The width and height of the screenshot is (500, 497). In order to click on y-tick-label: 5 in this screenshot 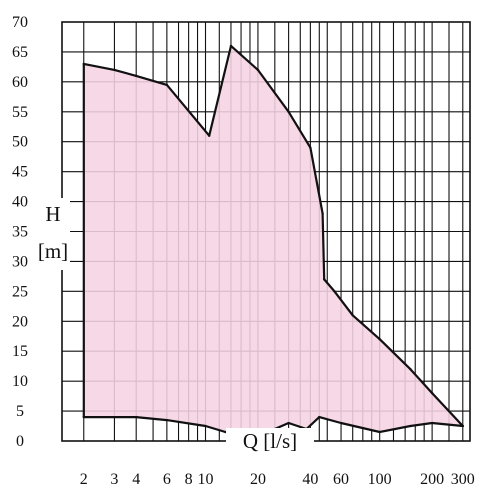, I will do `click(20, 411)`.